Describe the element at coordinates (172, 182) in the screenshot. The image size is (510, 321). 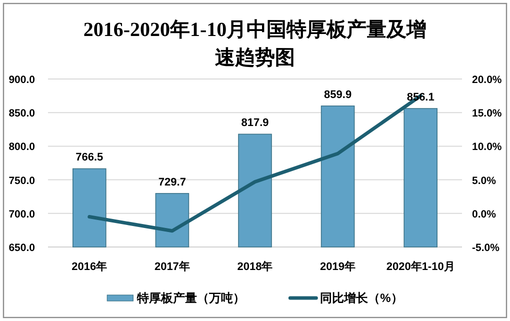
I see `data-label: 729.7` at that location.